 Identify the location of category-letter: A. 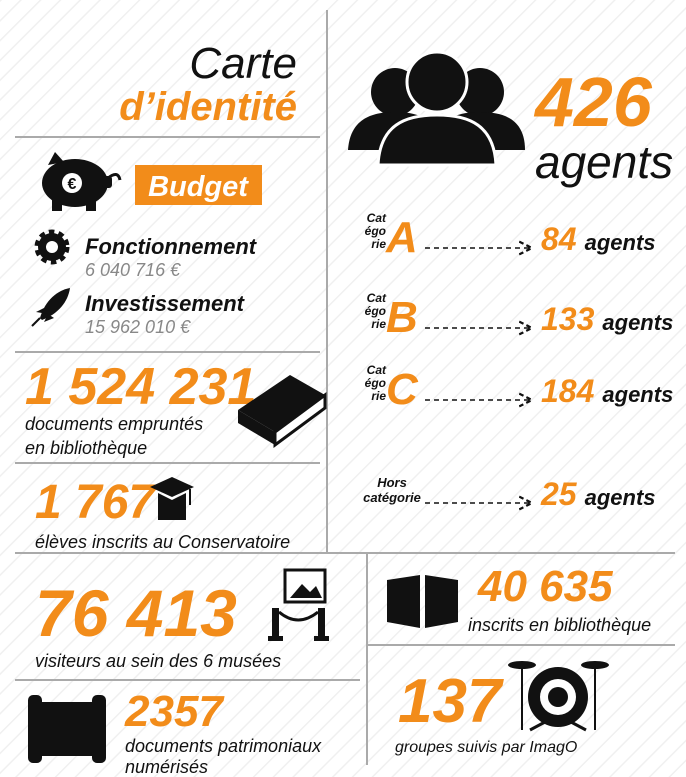
(401, 237).